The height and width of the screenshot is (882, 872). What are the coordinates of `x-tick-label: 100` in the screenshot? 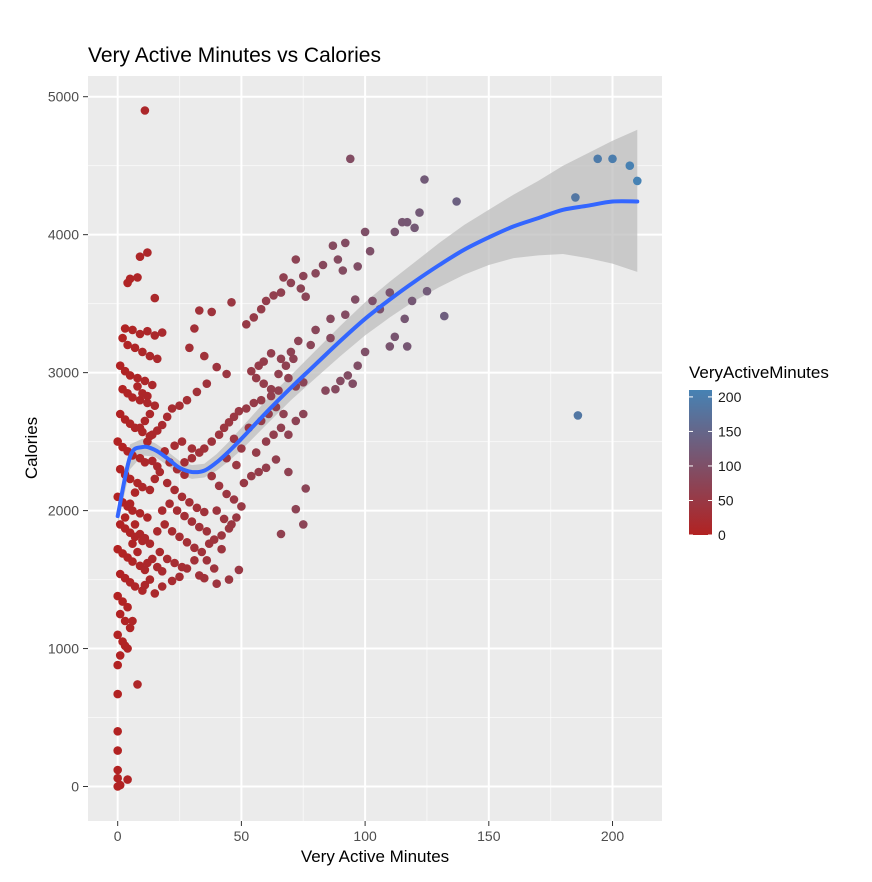 It's located at (365, 836).